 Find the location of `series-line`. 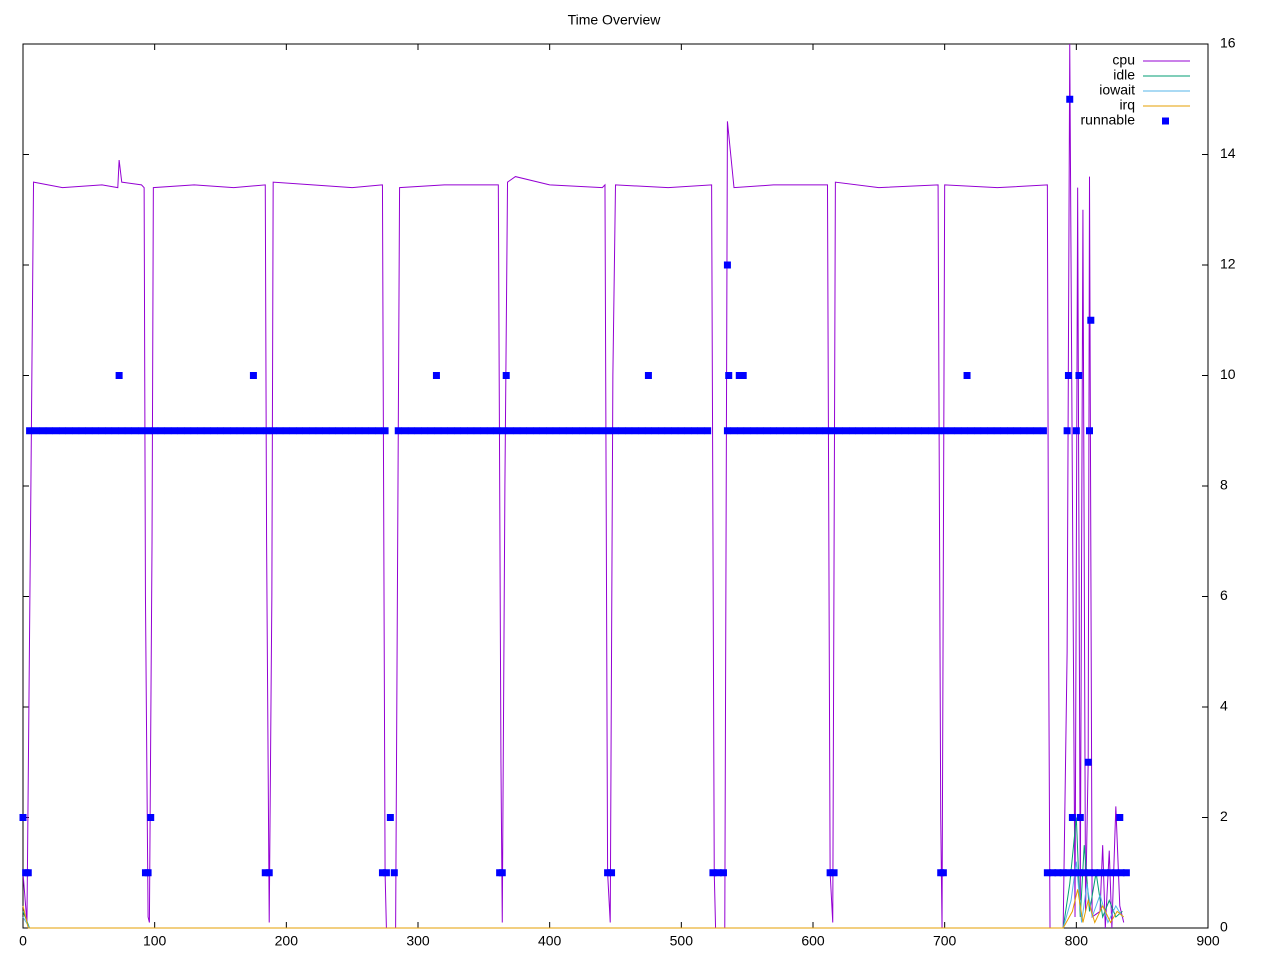

series-line is located at coordinates (572, 895).